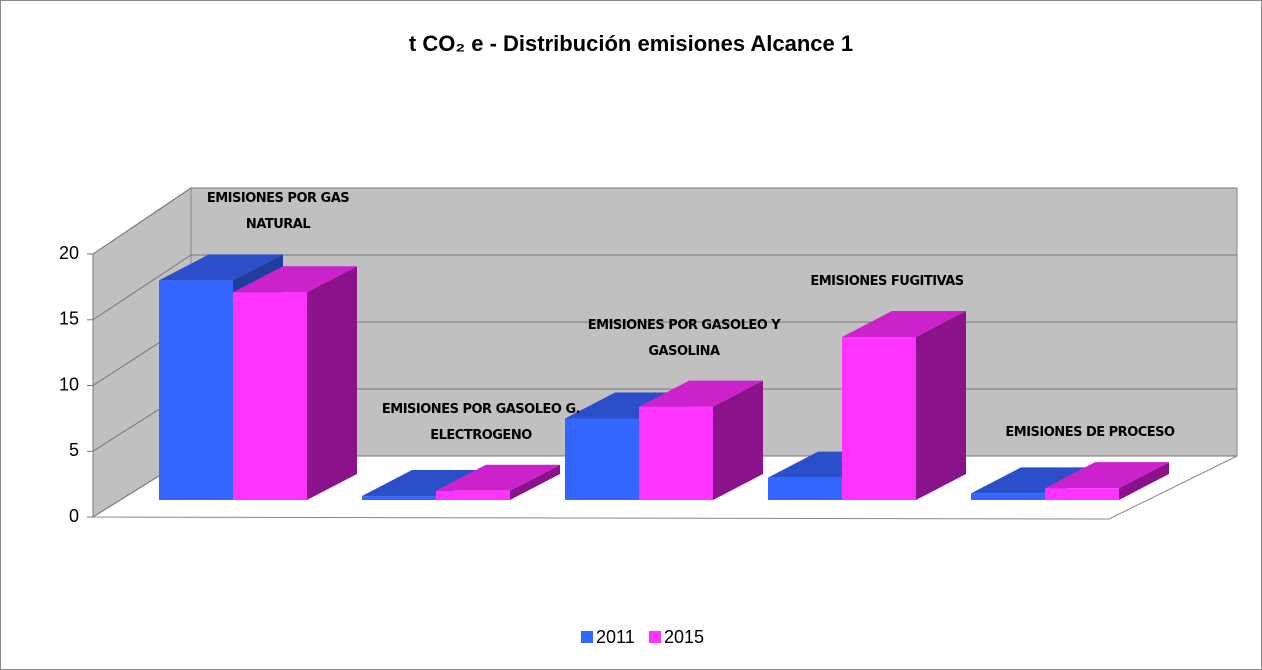 This screenshot has height=670, width=1262. I want to click on y-tick-label: 5, so click(74, 450).